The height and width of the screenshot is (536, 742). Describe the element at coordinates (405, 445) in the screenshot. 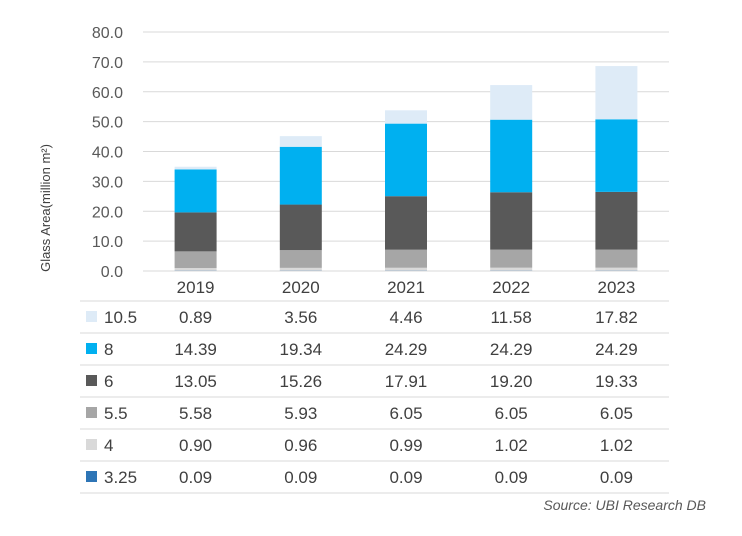

I see `table-cell: 0.99` at that location.